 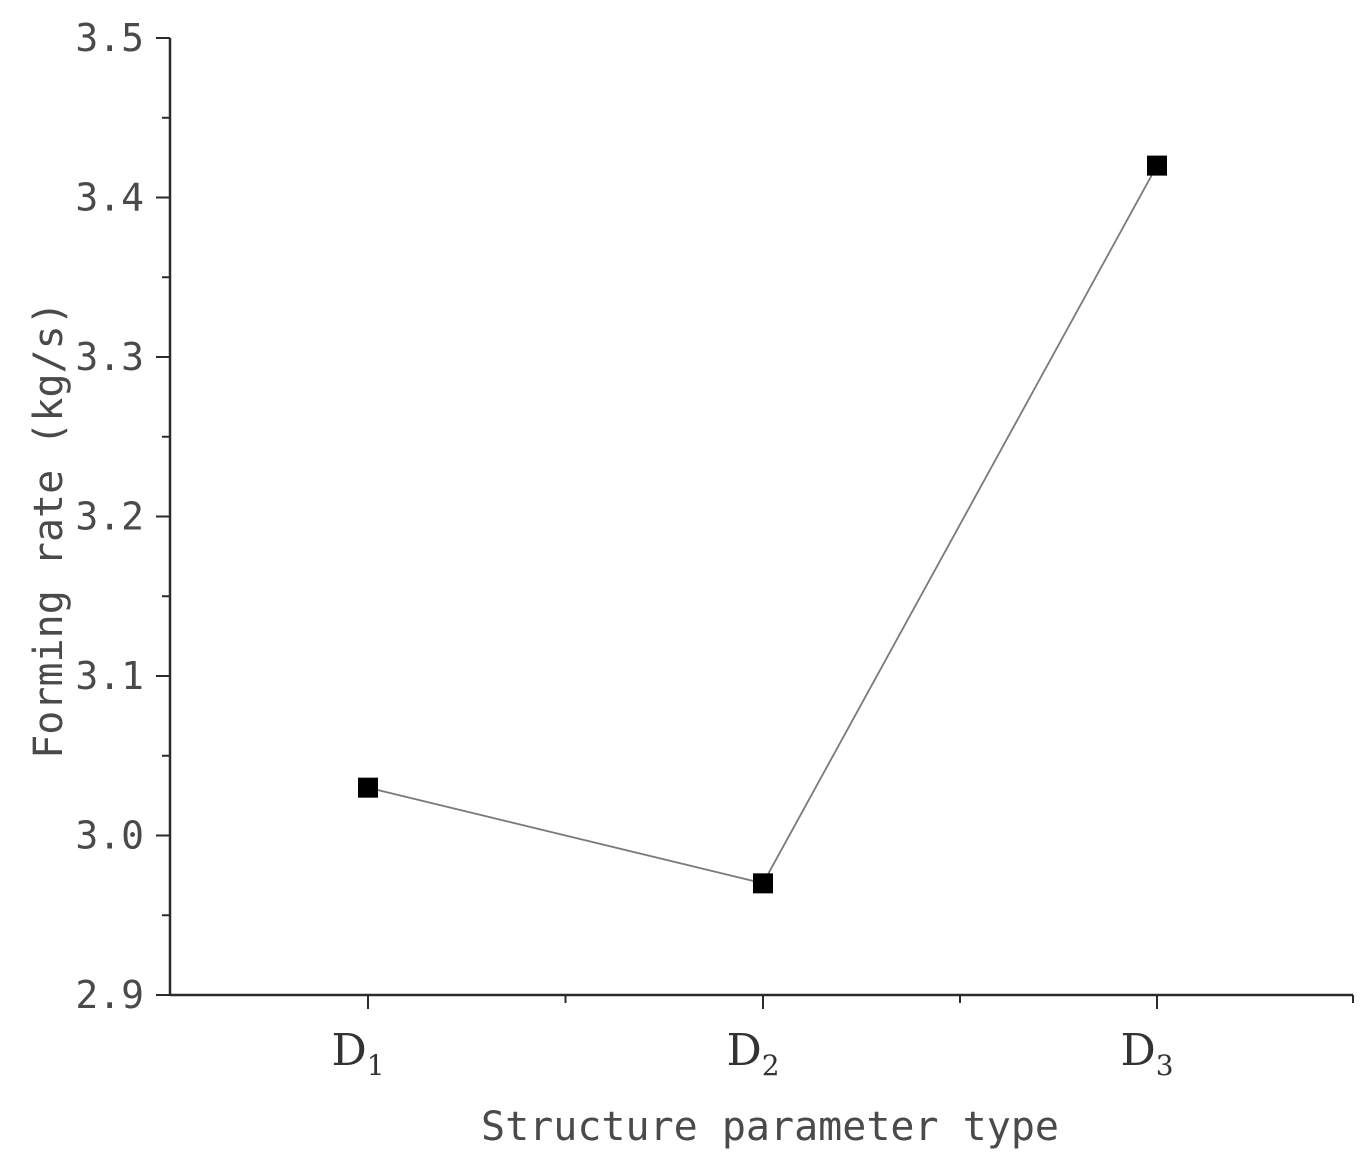 What do you see at coordinates (109, 836) in the screenshot?
I see `y-tick-label: 3.0` at bounding box center [109, 836].